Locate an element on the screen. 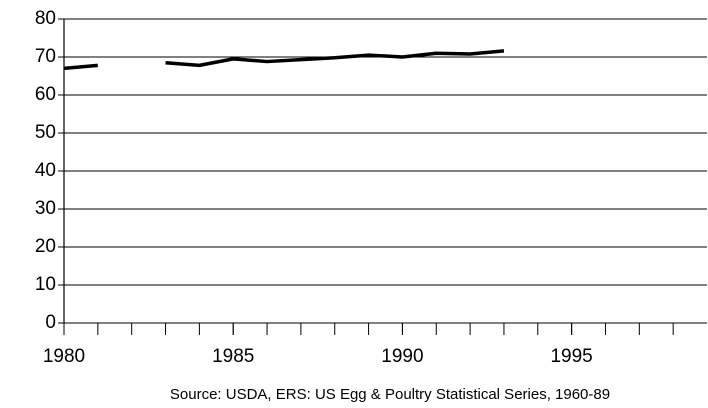  data-line is located at coordinates (284, 60).